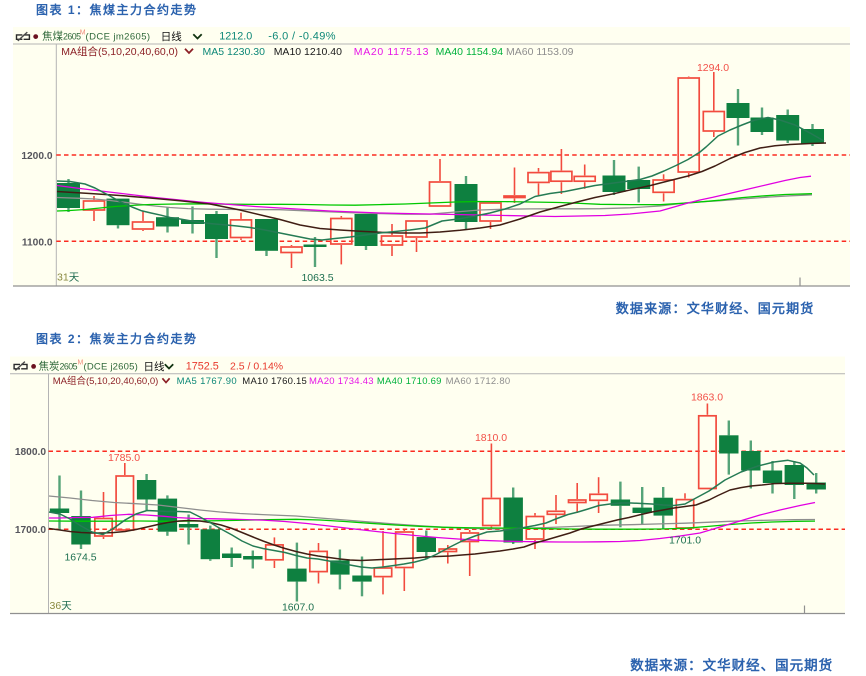  What do you see at coordinates (118, 37) in the screenshot?
I see `svg-text: (DCE jm2605)` at bounding box center [118, 37].